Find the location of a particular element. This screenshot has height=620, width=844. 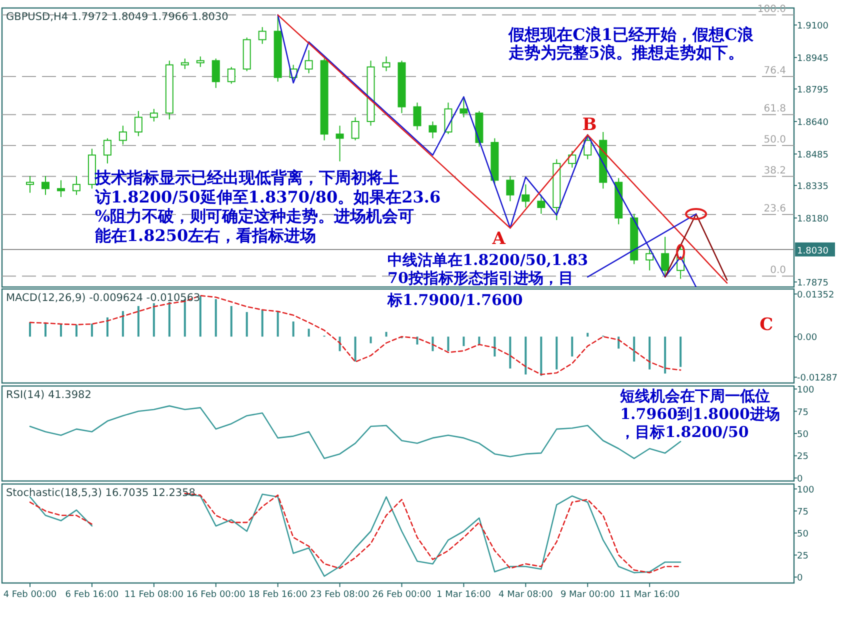

y-tick-label: 25 is located at coordinates (802, 557).